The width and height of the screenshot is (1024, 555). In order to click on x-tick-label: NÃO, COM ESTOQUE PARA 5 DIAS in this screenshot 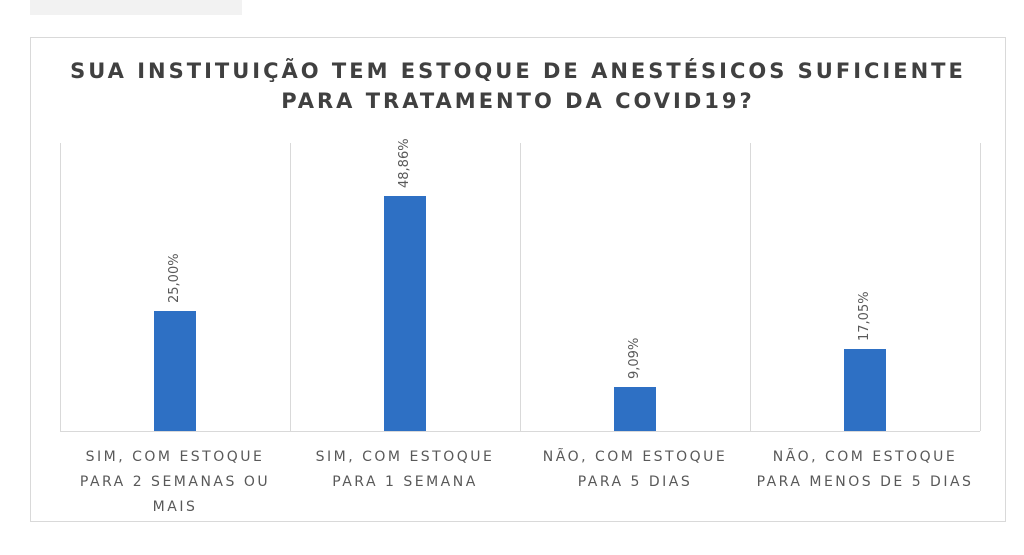, I will do `click(635, 469)`.